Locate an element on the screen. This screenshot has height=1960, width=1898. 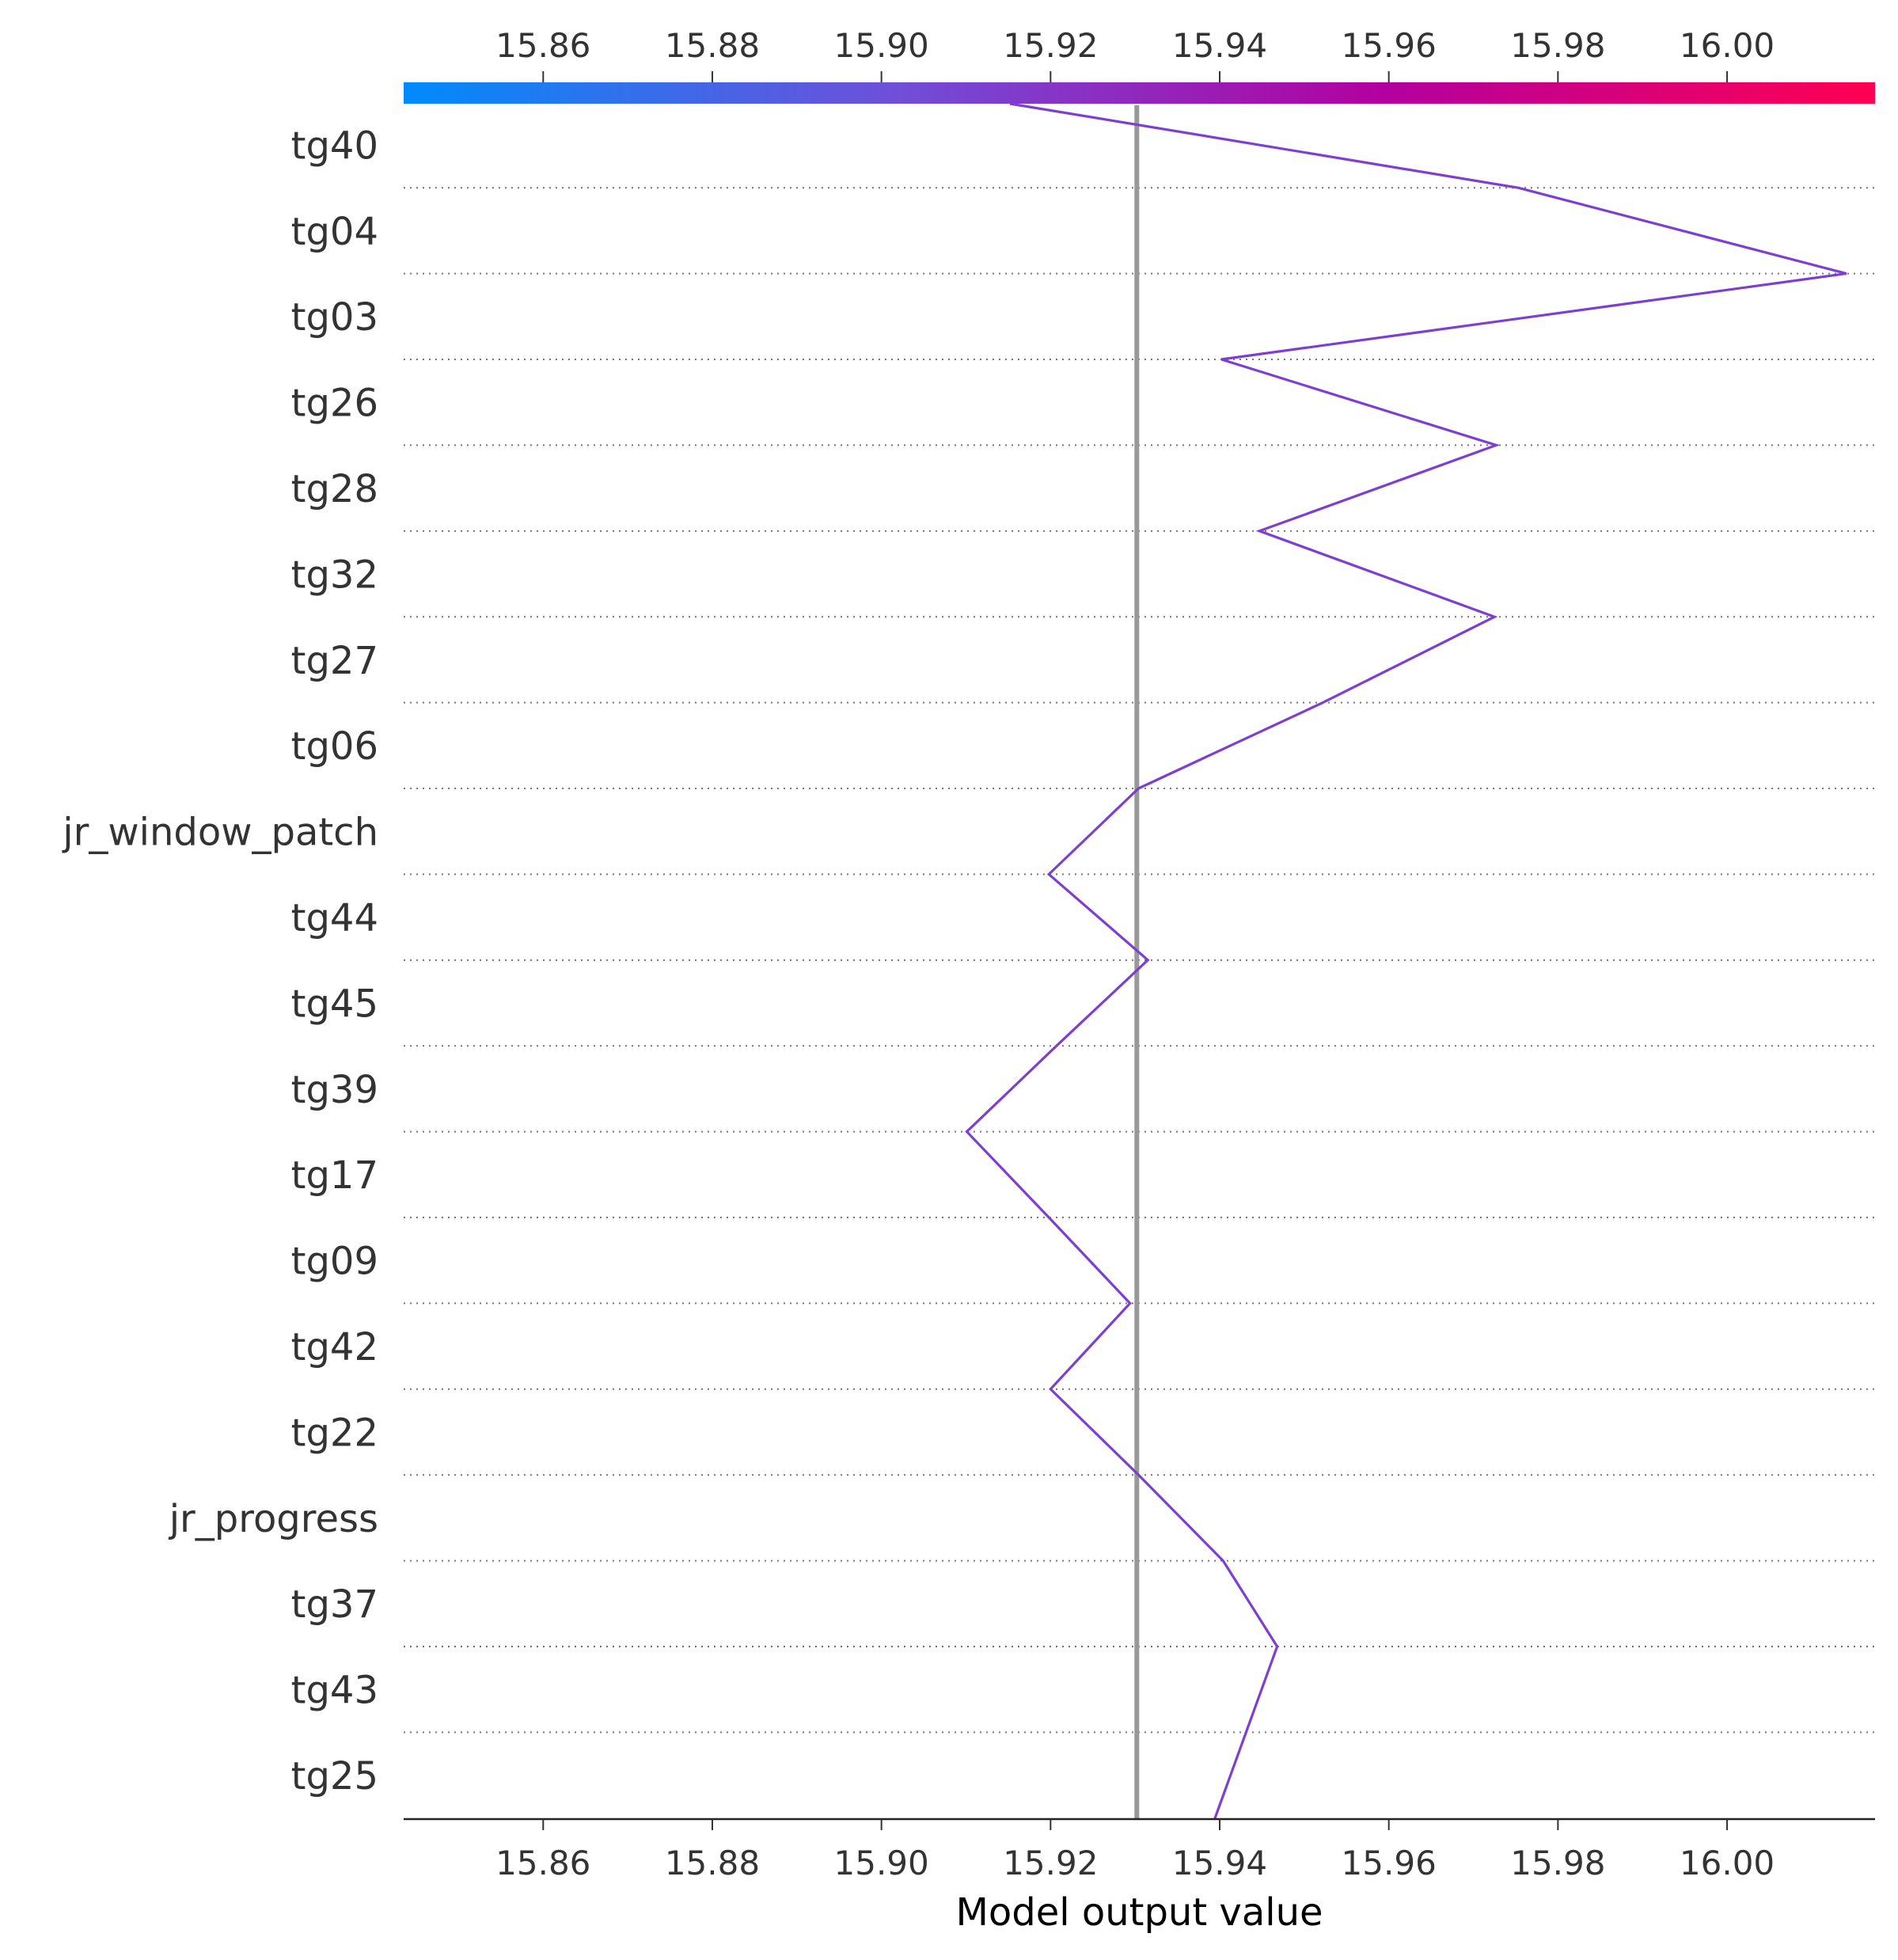
top-tick-label: 15.90 is located at coordinates (881, 45).